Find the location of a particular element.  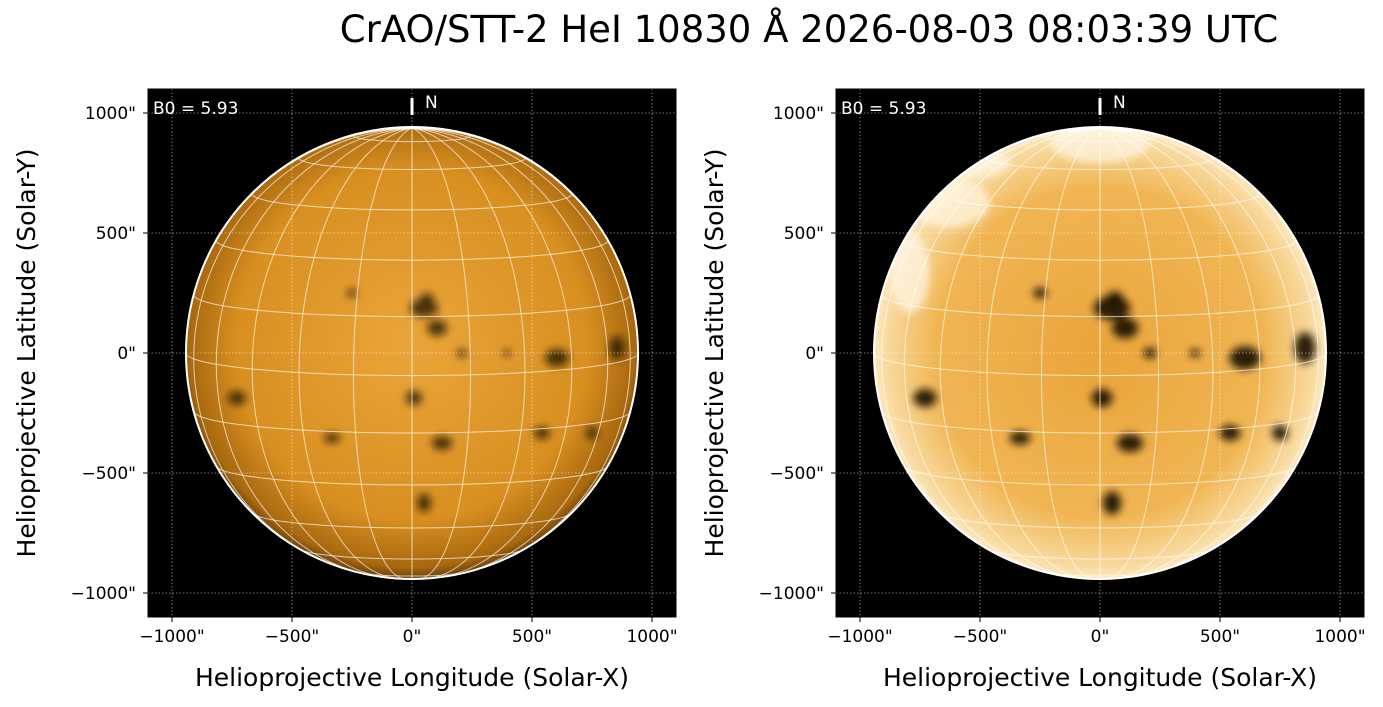

bright-feature is located at coordinates (910, 273).